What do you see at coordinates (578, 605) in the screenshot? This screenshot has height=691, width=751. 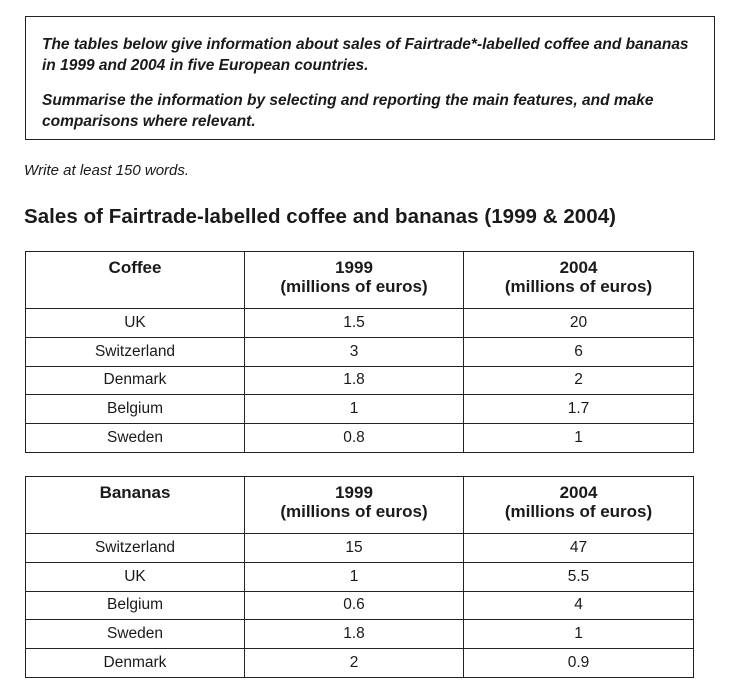 I see `value-2004-cell: 4` at bounding box center [578, 605].